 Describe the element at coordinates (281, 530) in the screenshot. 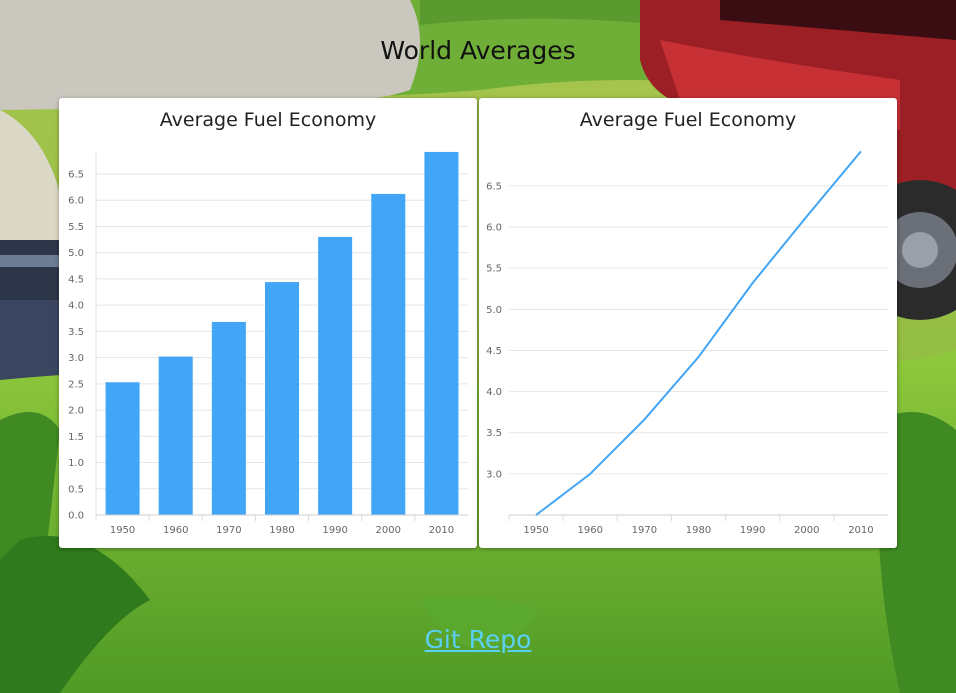

I see `bar-x-tick-label: 1980` at that location.